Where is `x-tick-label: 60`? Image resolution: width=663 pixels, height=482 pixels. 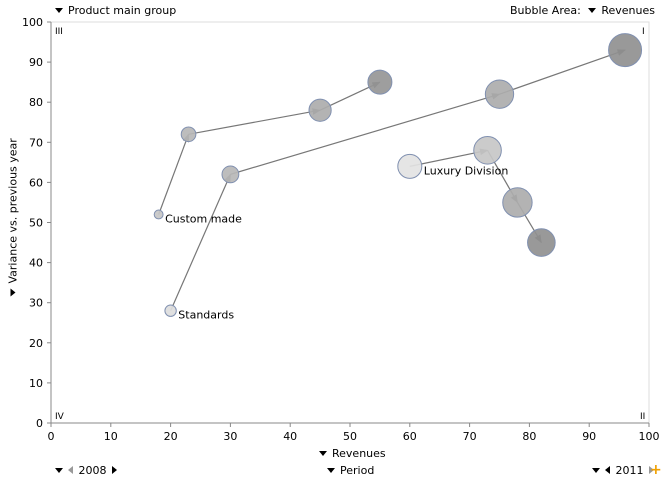
x-tick-label: 60 is located at coordinates (410, 436).